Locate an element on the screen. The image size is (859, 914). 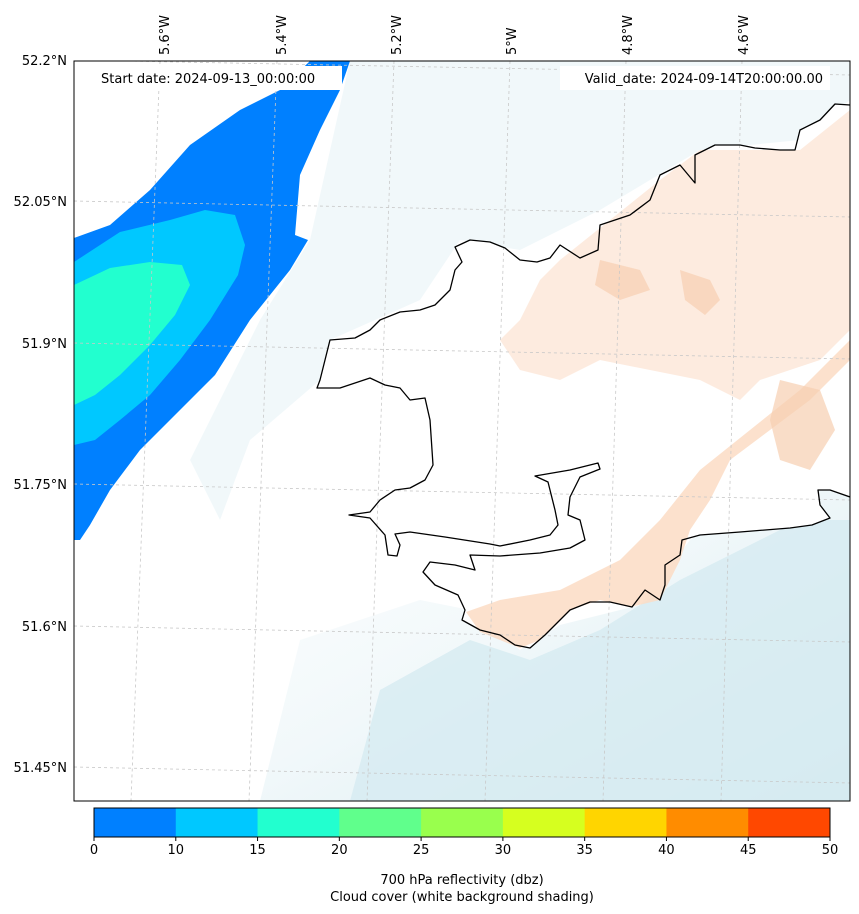
colorbar-label-line2: Cloud cover (white background shading) is located at coordinates (462, 897).